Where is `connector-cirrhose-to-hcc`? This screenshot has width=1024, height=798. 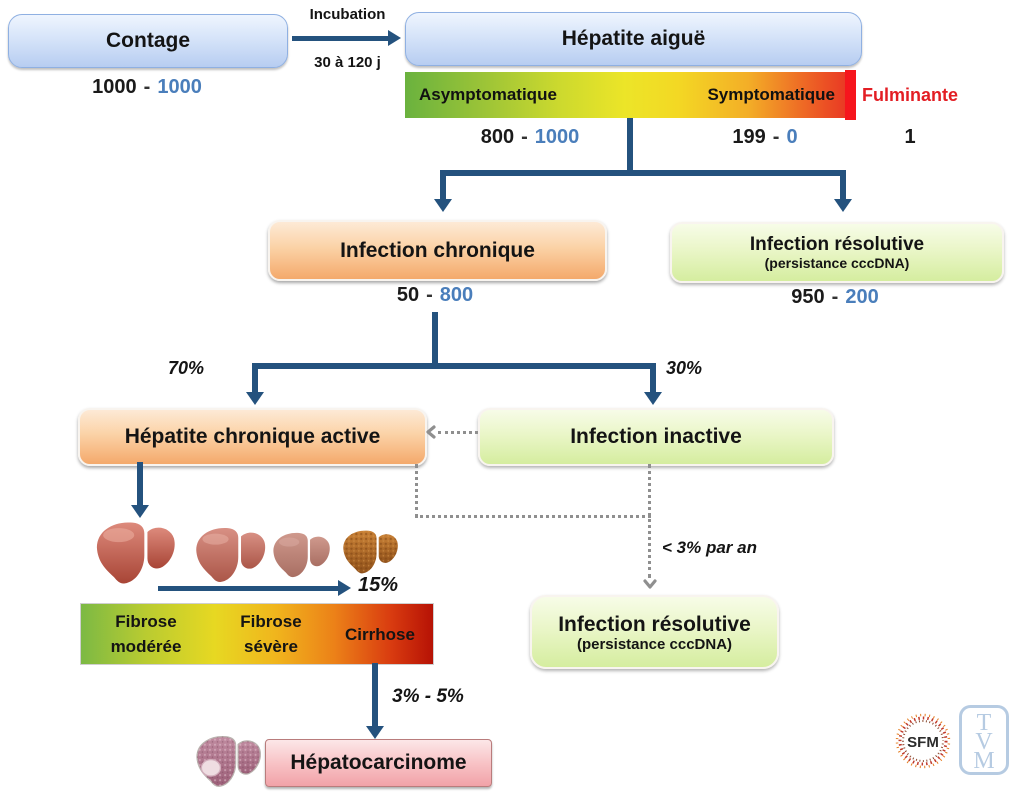
connector-cirrhose-to-hcc is located at coordinates (375, 695).